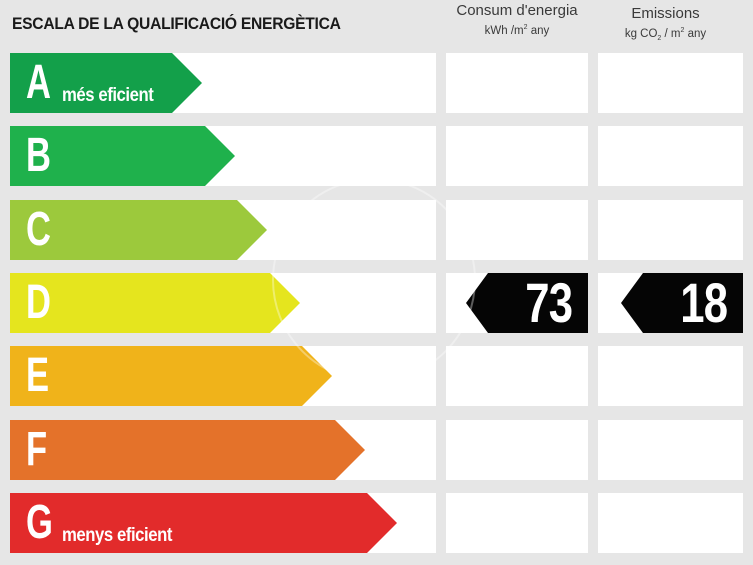  I want to click on class-row-f: F, so click(376, 450).